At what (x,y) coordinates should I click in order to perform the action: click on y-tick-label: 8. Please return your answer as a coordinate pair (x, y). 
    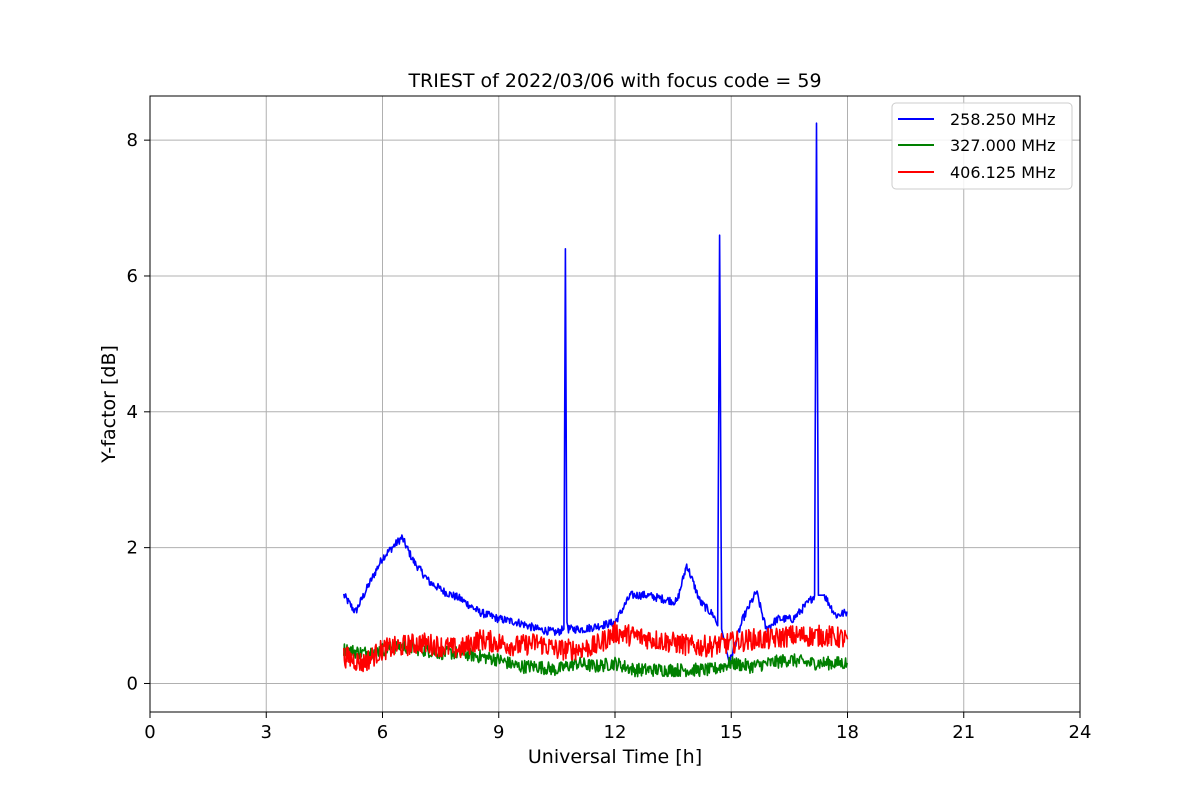
    Looking at the image, I should click on (132, 140).